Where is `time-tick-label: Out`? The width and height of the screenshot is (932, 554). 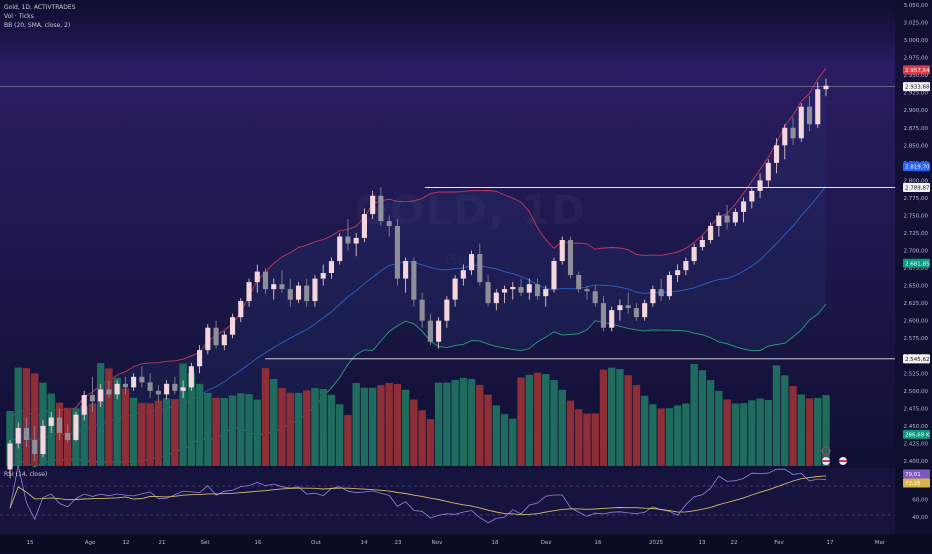
time-tick-label: Out is located at coordinates (316, 543).